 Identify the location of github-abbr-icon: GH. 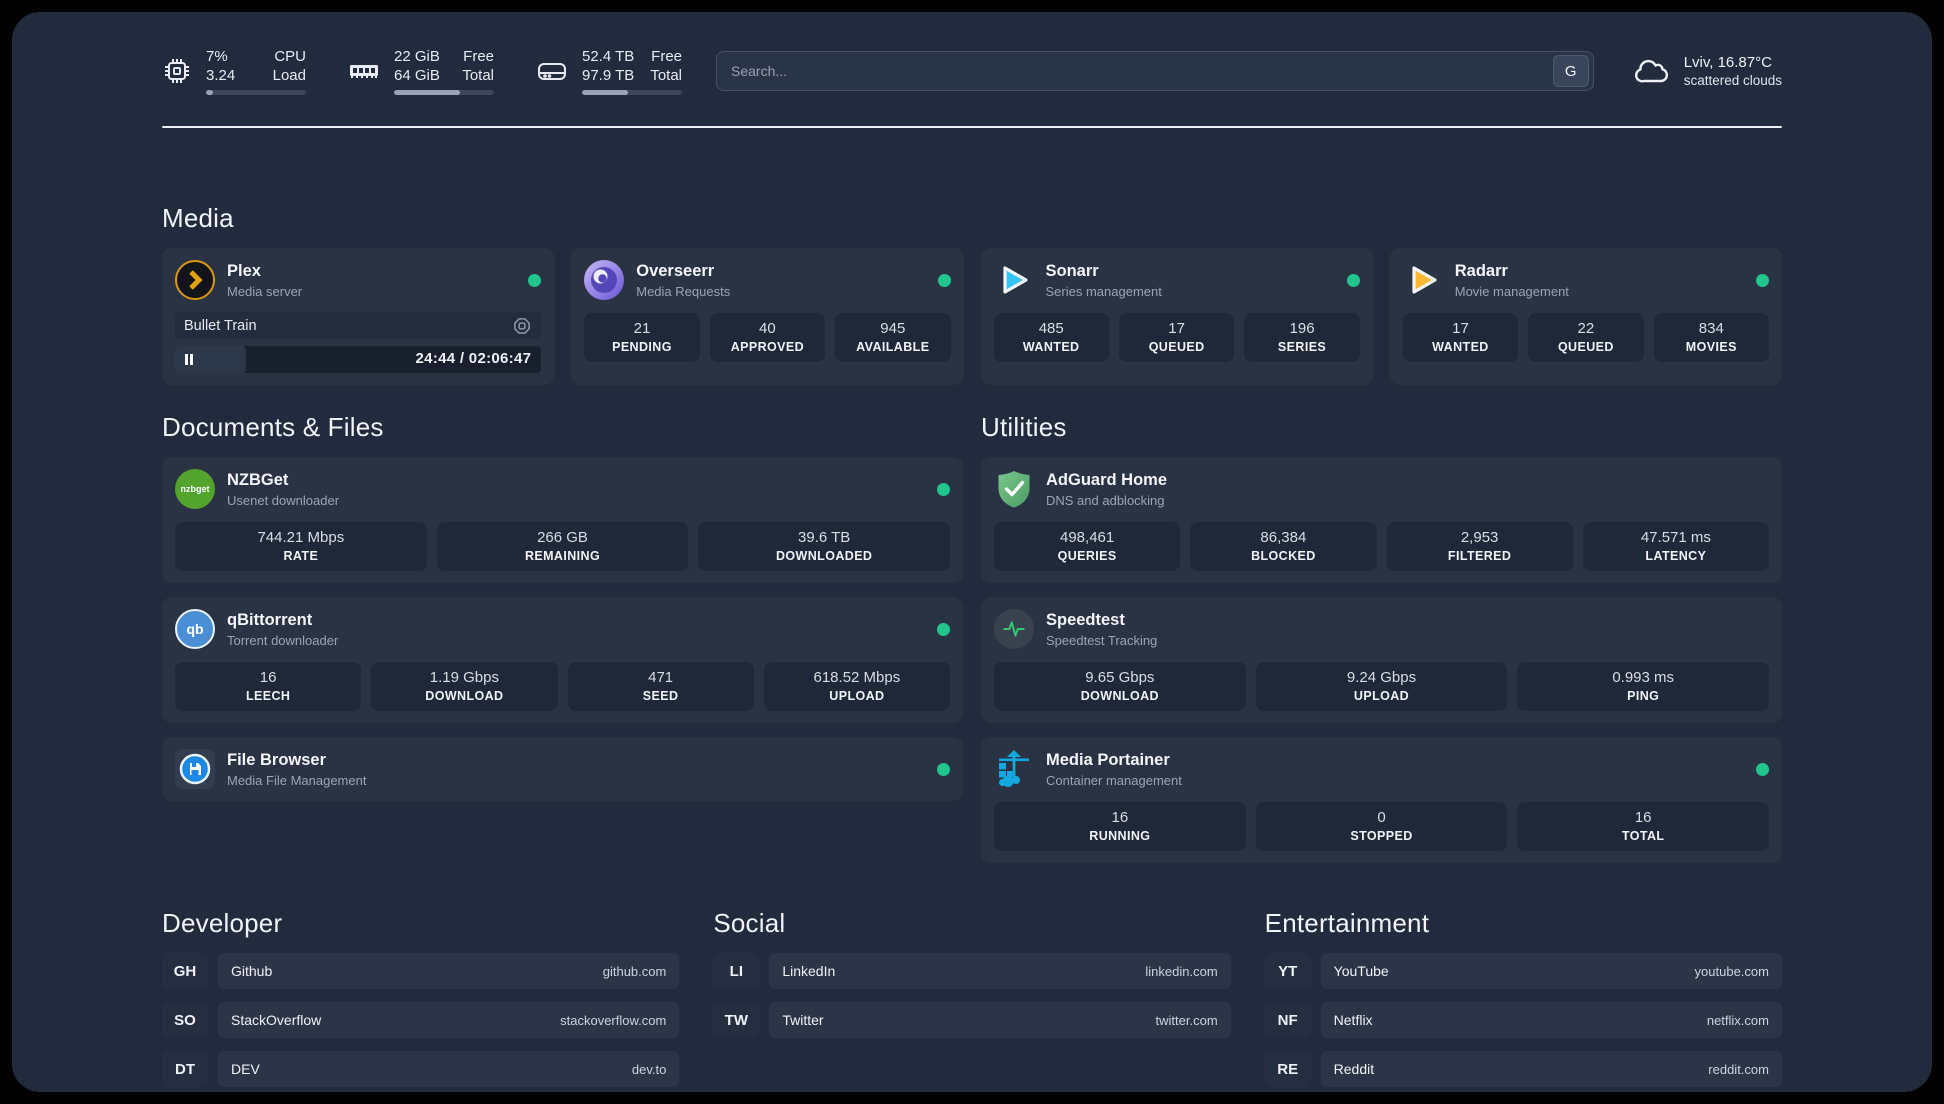
(185, 971).